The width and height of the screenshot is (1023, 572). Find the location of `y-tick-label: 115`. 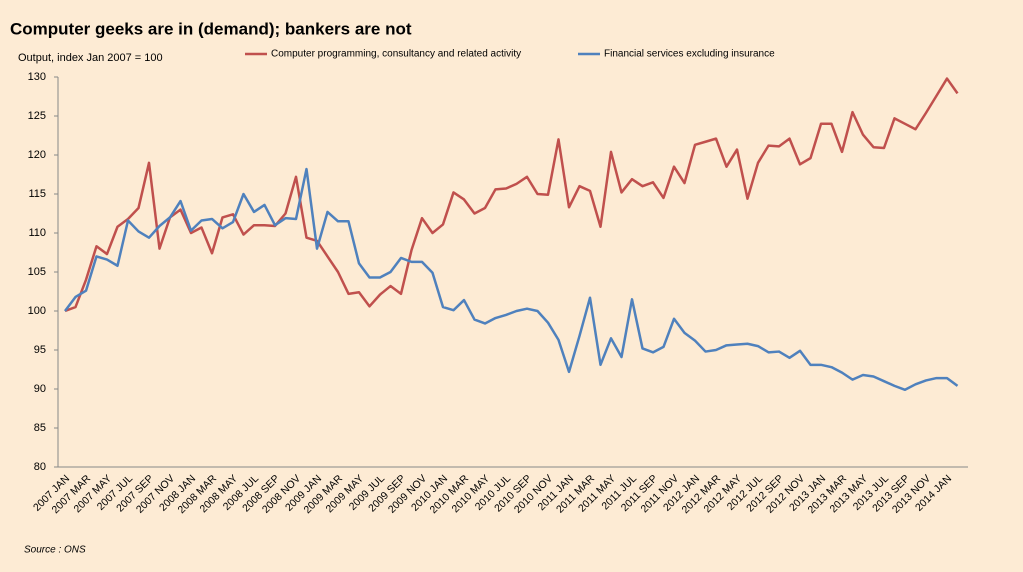

y-tick-label: 115 is located at coordinates (37, 194).